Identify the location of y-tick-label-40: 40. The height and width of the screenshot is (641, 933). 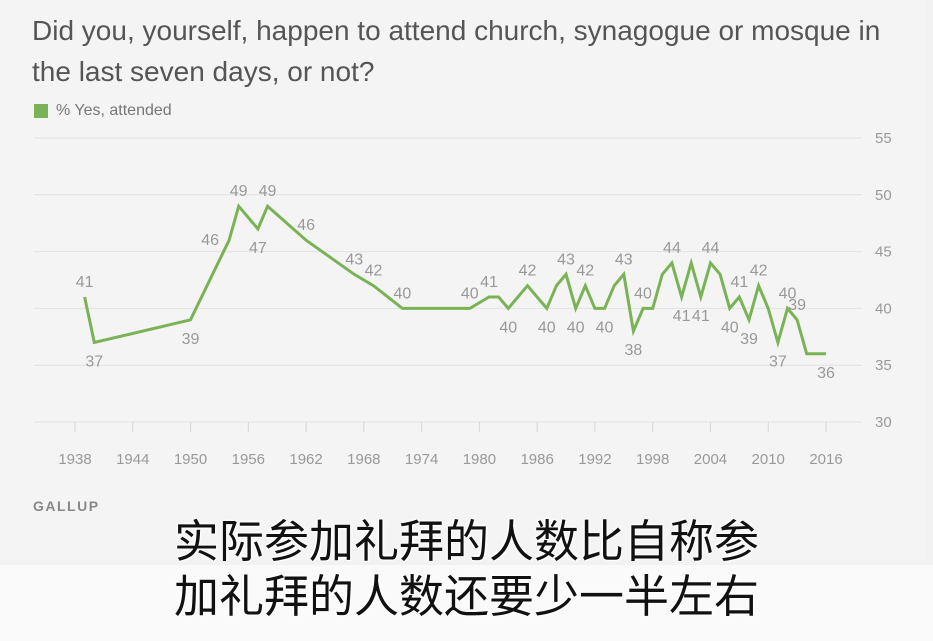
(883, 308).